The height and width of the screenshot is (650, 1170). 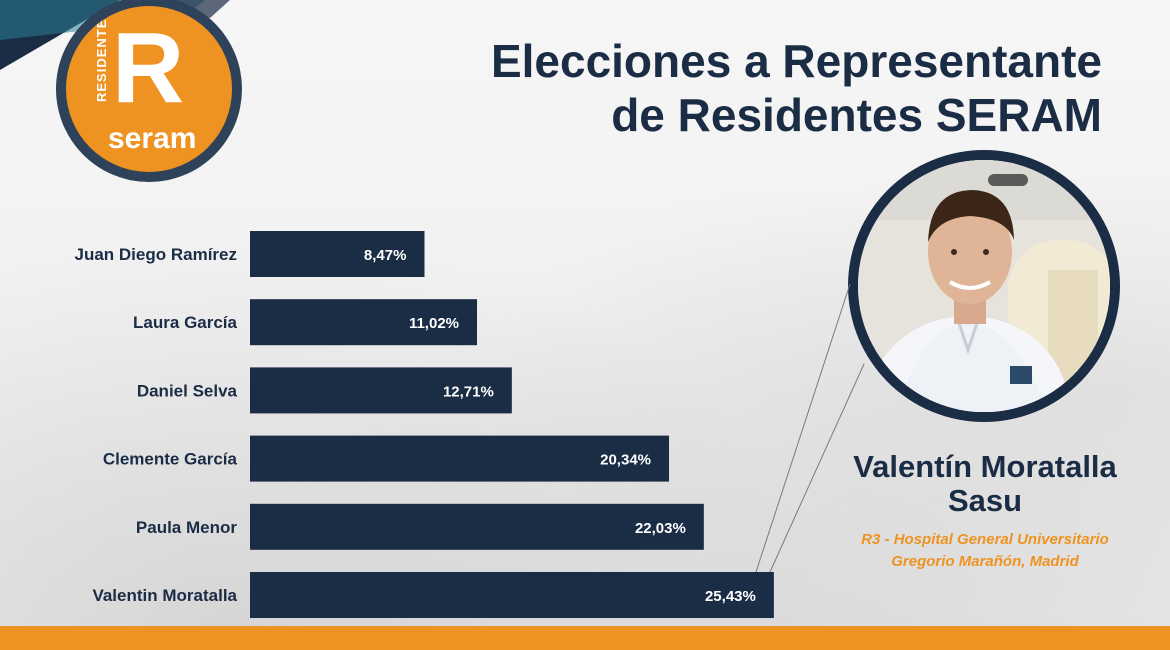 What do you see at coordinates (985, 561) in the screenshot?
I see `winner-role-line-2: Gregorio Marañón, Madrid` at bounding box center [985, 561].